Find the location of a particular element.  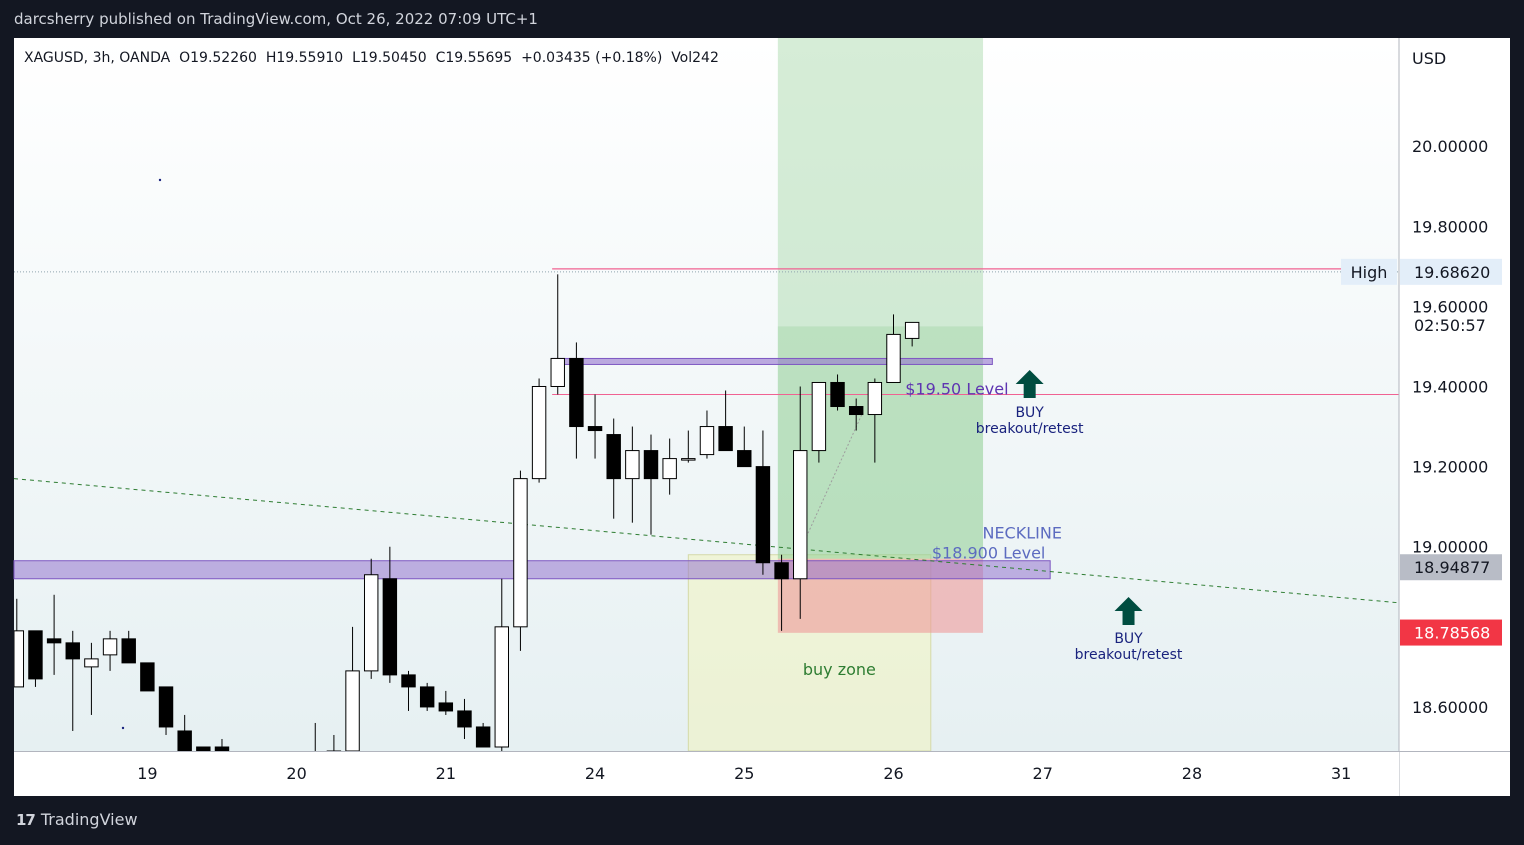

x-tick-label: 21 is located at coordinates (446, 773).